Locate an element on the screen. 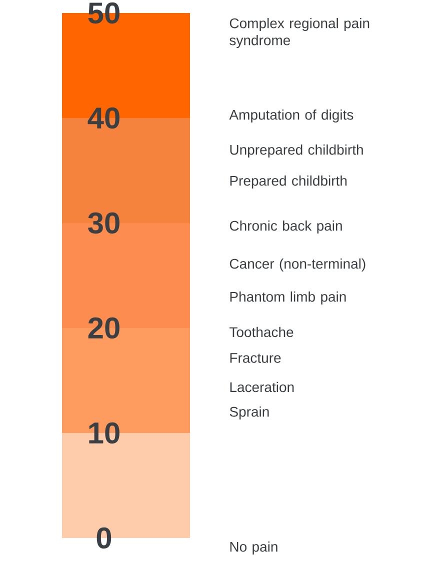 The image size is (435, 562). y-tick-label: 20 is located at coordinates (104, 328).